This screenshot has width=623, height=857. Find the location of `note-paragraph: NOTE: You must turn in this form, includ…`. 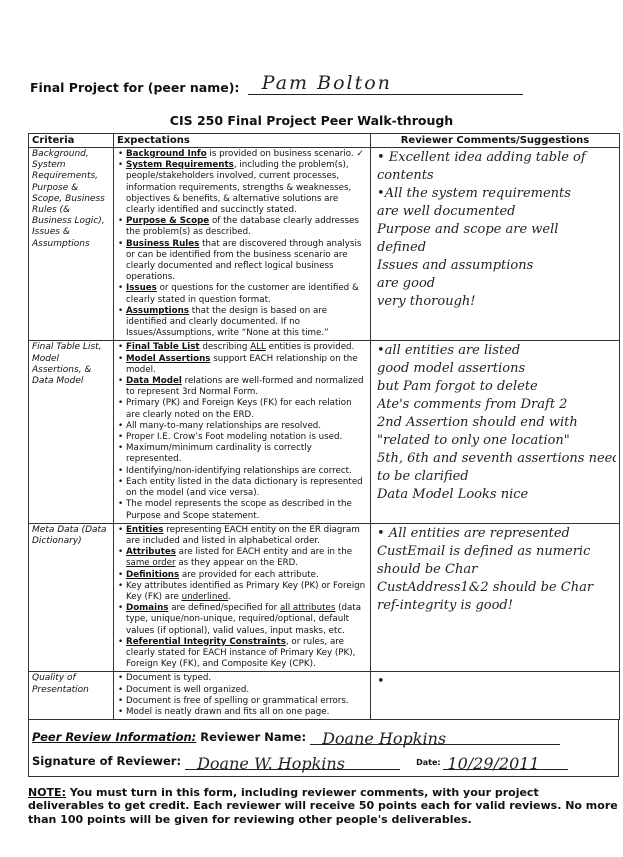

note-paragraph: NOTE: You must turn in this form, includ… is located at coordinates (323, 806).